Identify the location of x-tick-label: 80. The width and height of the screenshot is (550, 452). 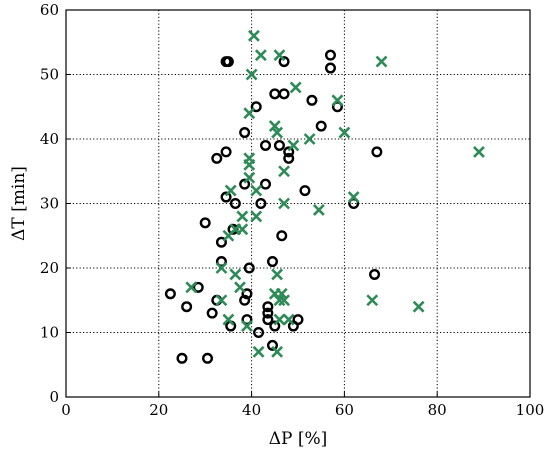
(437, 410).